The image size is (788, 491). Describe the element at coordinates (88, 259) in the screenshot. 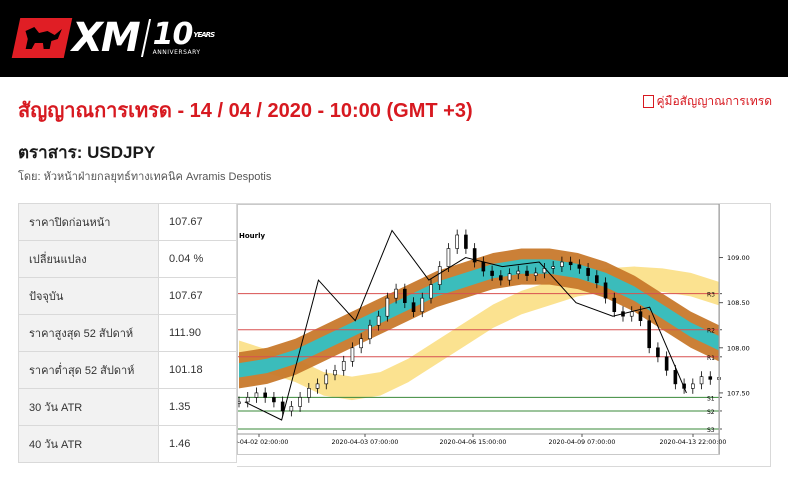

I see `stat-label: เปลี่ยนแปลง` at that location.